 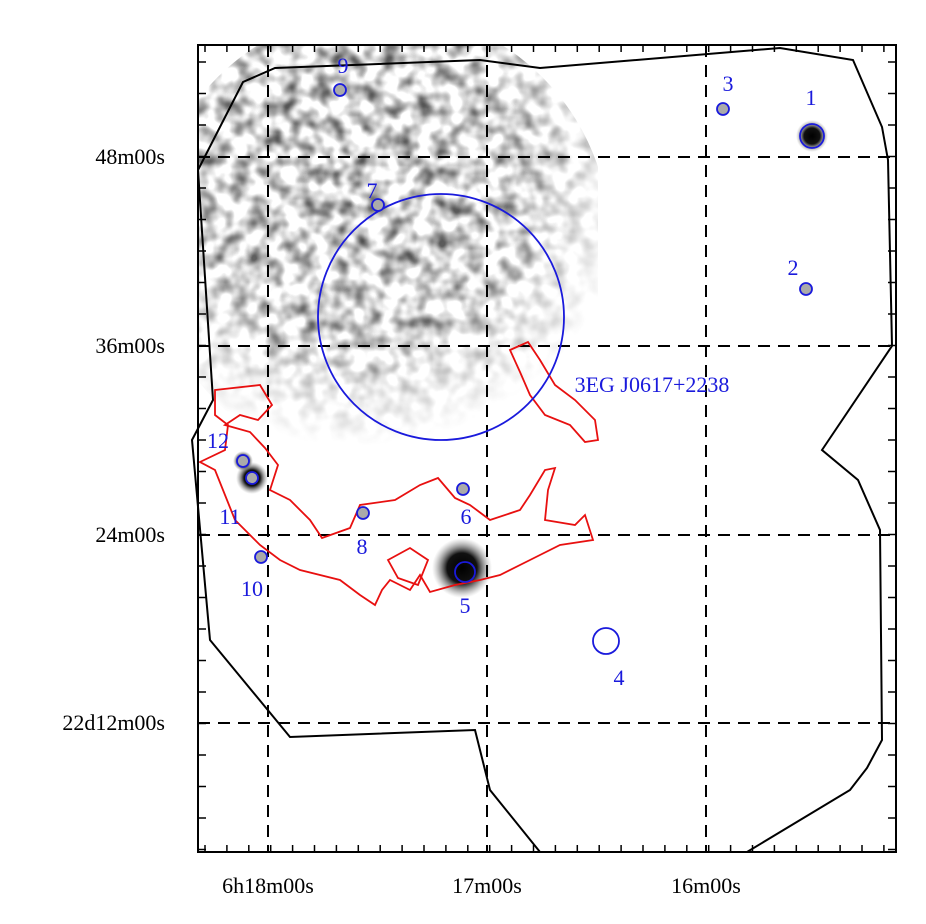 What do you see at coordinates (441, 317) in the screenshot?
I see `error-circle` at bounding box center [441, 317].